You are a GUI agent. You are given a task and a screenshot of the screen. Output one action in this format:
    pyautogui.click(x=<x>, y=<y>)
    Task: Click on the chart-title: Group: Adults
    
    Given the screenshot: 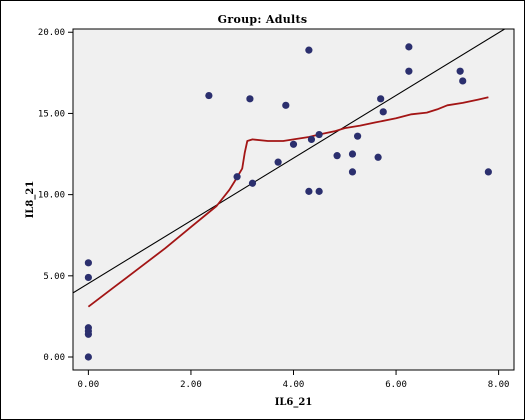 What is the action you would take?
    pyautogui.click(x=262, y=19)
    